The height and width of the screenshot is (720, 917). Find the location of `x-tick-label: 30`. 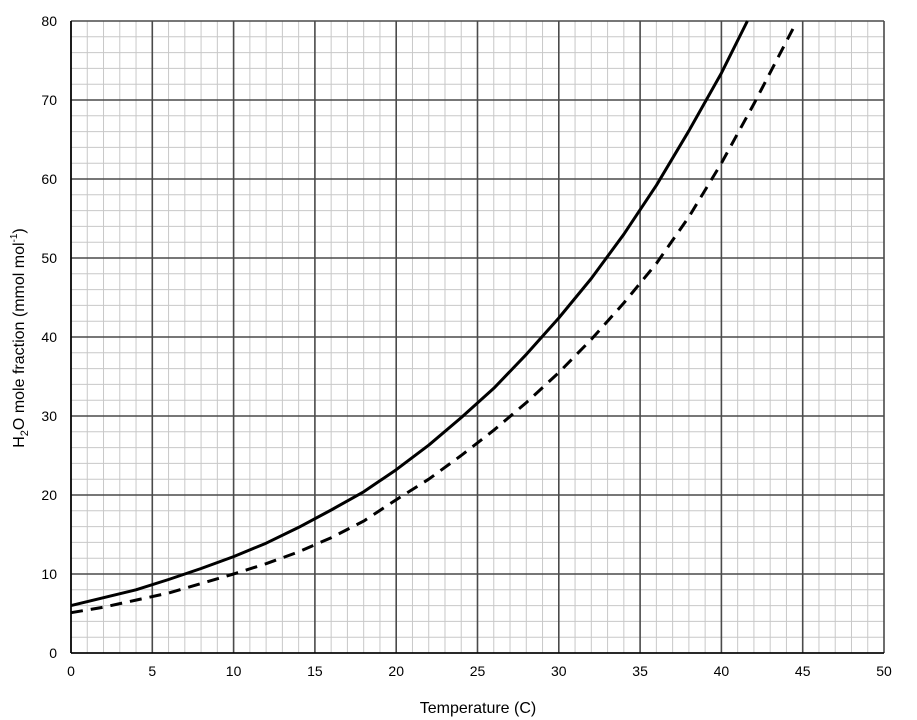

x-tick-label: 30 is located at coordinates (559, 671).